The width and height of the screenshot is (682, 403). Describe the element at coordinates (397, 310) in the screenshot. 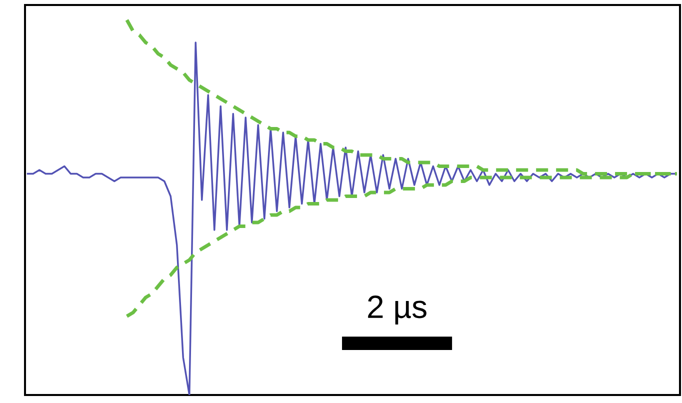

I see `annotation: 2 µs` at that location.